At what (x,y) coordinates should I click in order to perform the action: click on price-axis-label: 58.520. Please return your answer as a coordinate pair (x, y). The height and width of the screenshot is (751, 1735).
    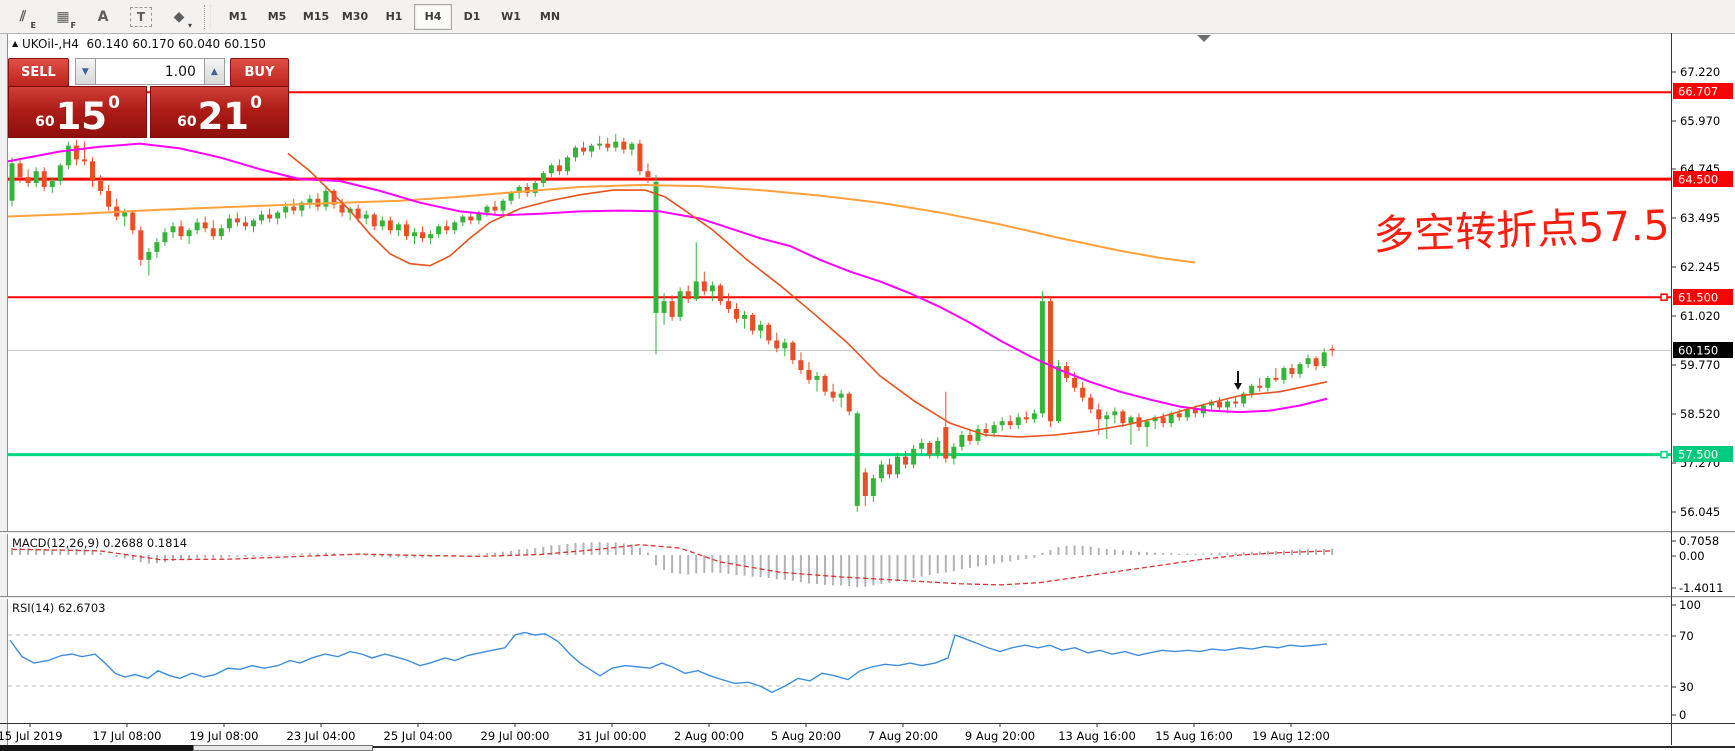
    Looking at the image, I should click on (1700, 414).